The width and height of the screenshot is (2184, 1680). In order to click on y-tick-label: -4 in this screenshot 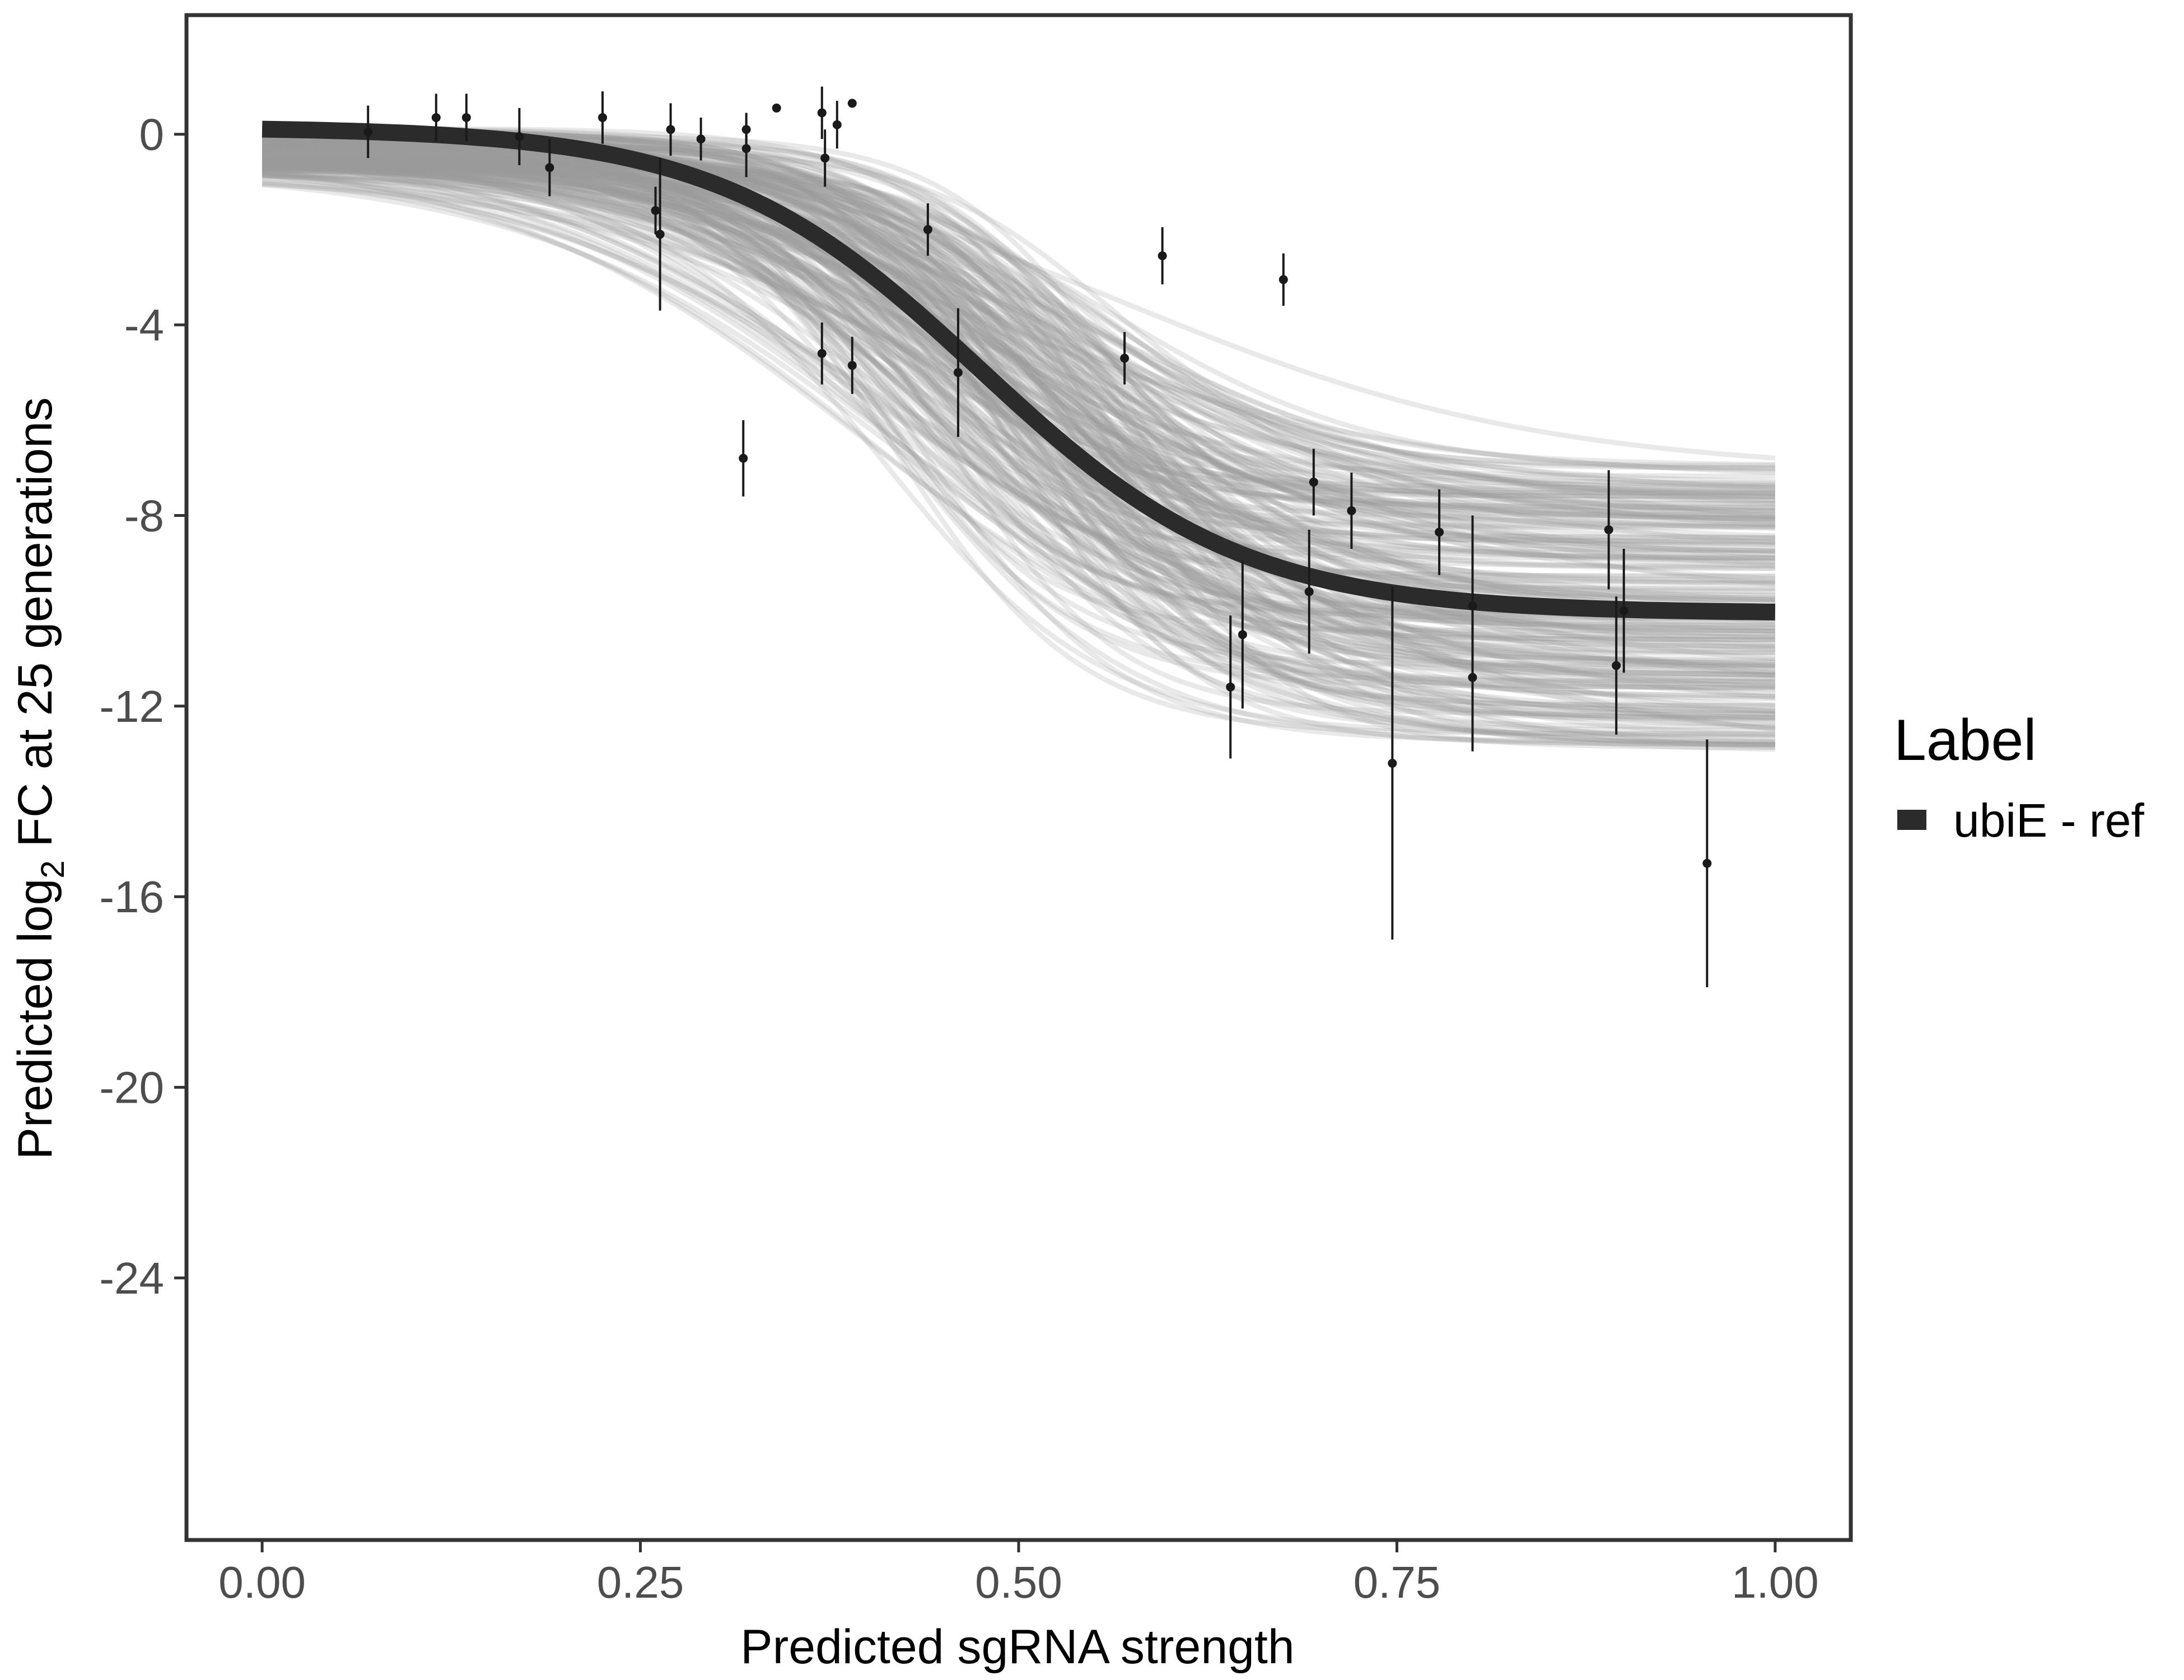, I will do `click(144, 325)`.